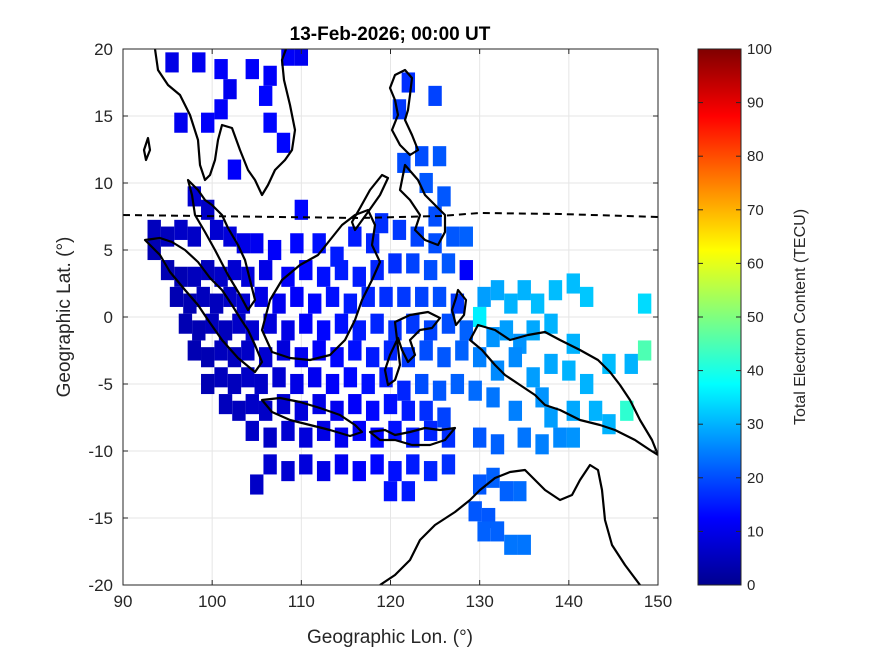  Describe the element at coordinates (100, 518) in the screenshot. I see `y-tick-label: -15` at that location.